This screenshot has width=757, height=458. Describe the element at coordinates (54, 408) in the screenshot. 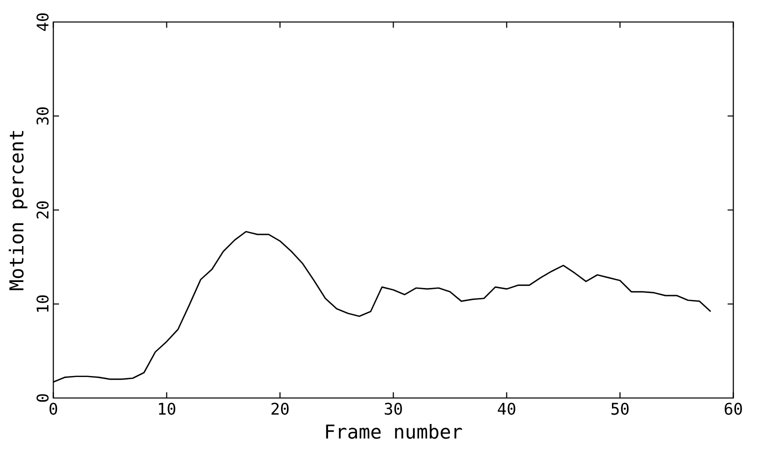

I see `x-tick-label: 0` at that location.